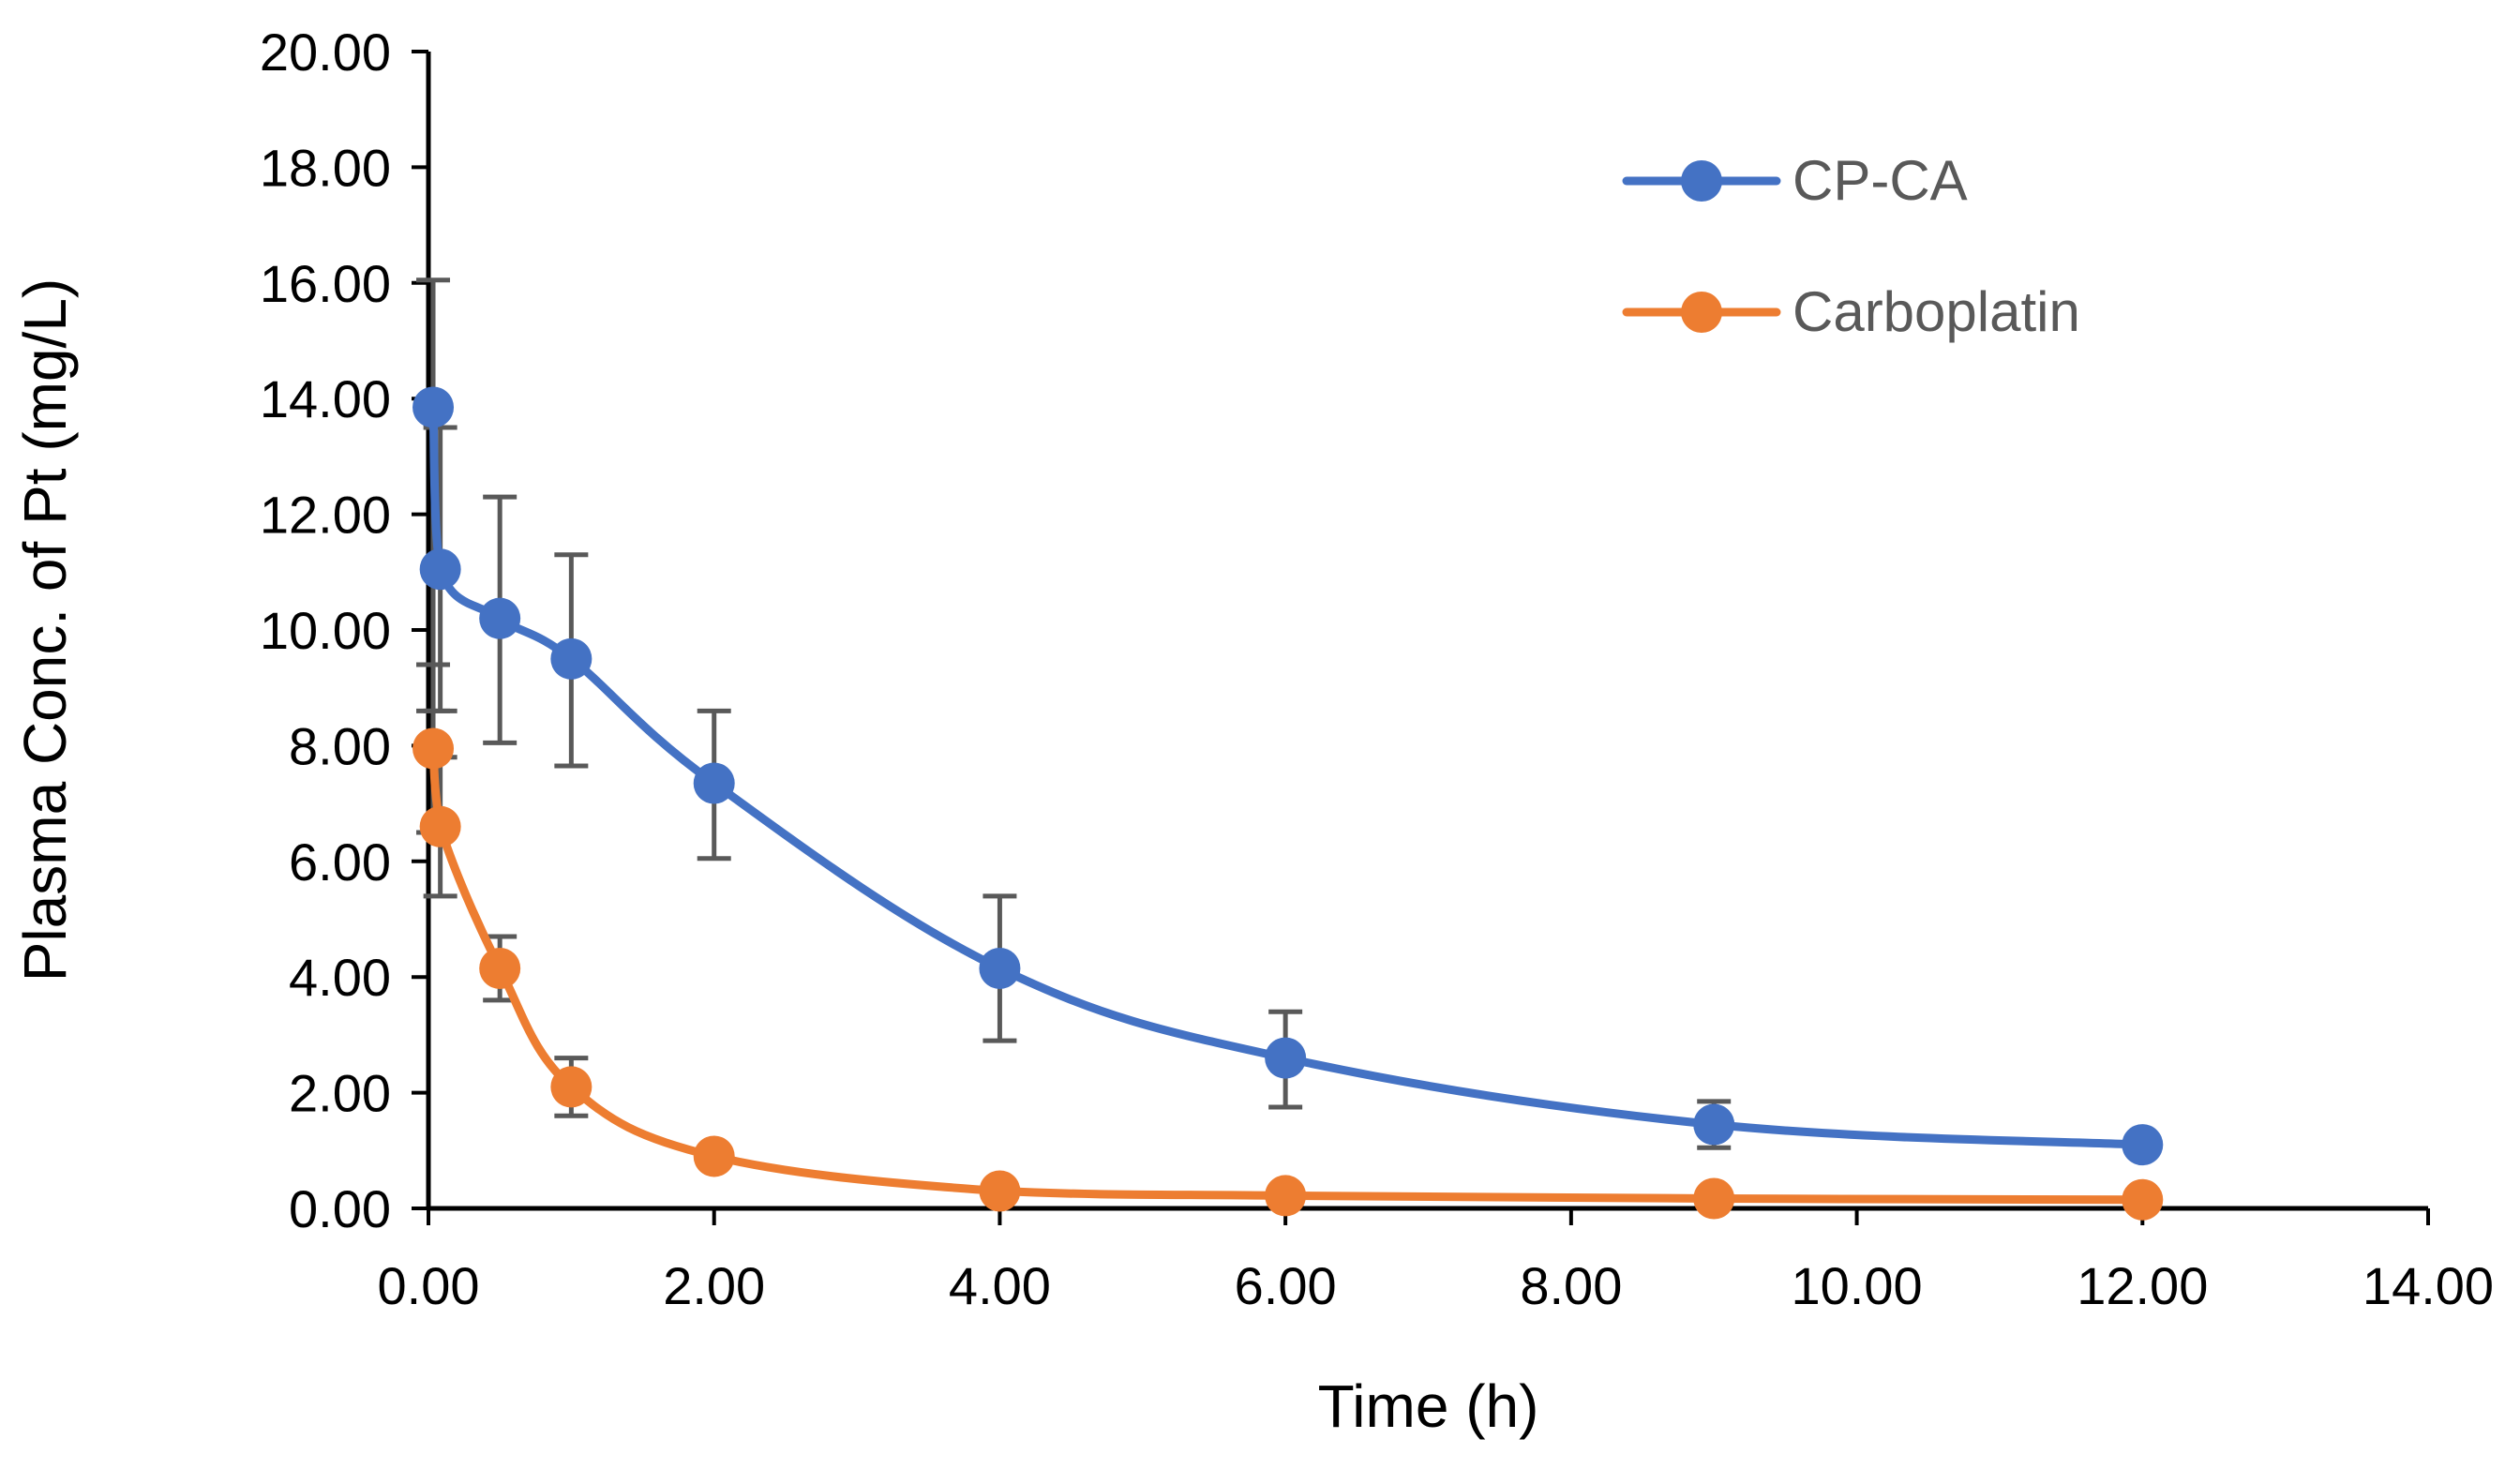 The width and height of the screenshot is (2520, 1469). What do you see at coordinates (325, 52) in the screenshot?
I see `y-tick-label: 20.00` at bounding box center [325, 52].